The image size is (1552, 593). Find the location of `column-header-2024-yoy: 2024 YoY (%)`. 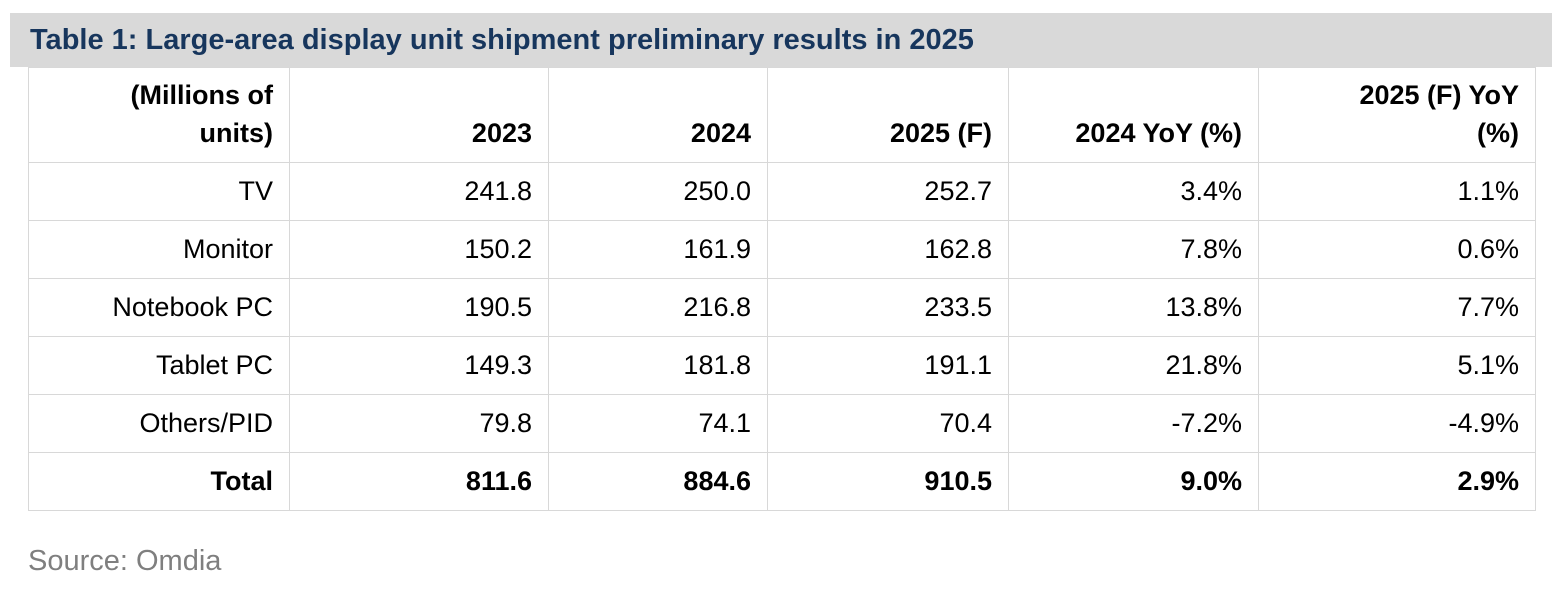

column-header-2024-yoy: 2024 YoY (%) is located at coordinates (1133, 115).